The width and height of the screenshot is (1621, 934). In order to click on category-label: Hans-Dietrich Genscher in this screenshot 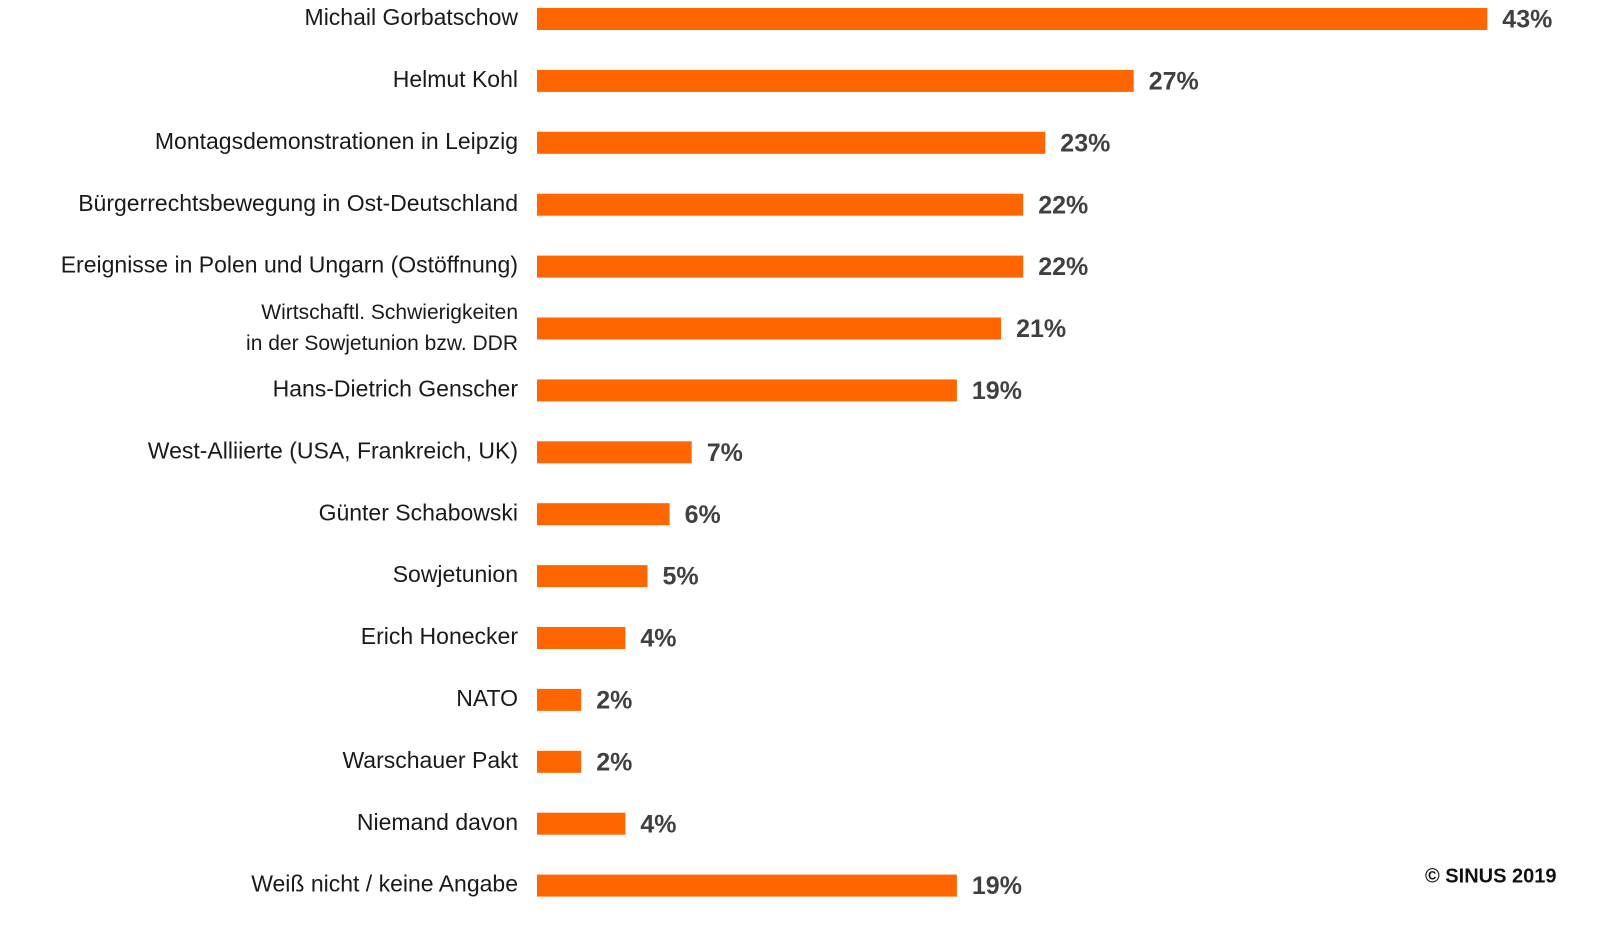, I will do `click(396, 388)`.